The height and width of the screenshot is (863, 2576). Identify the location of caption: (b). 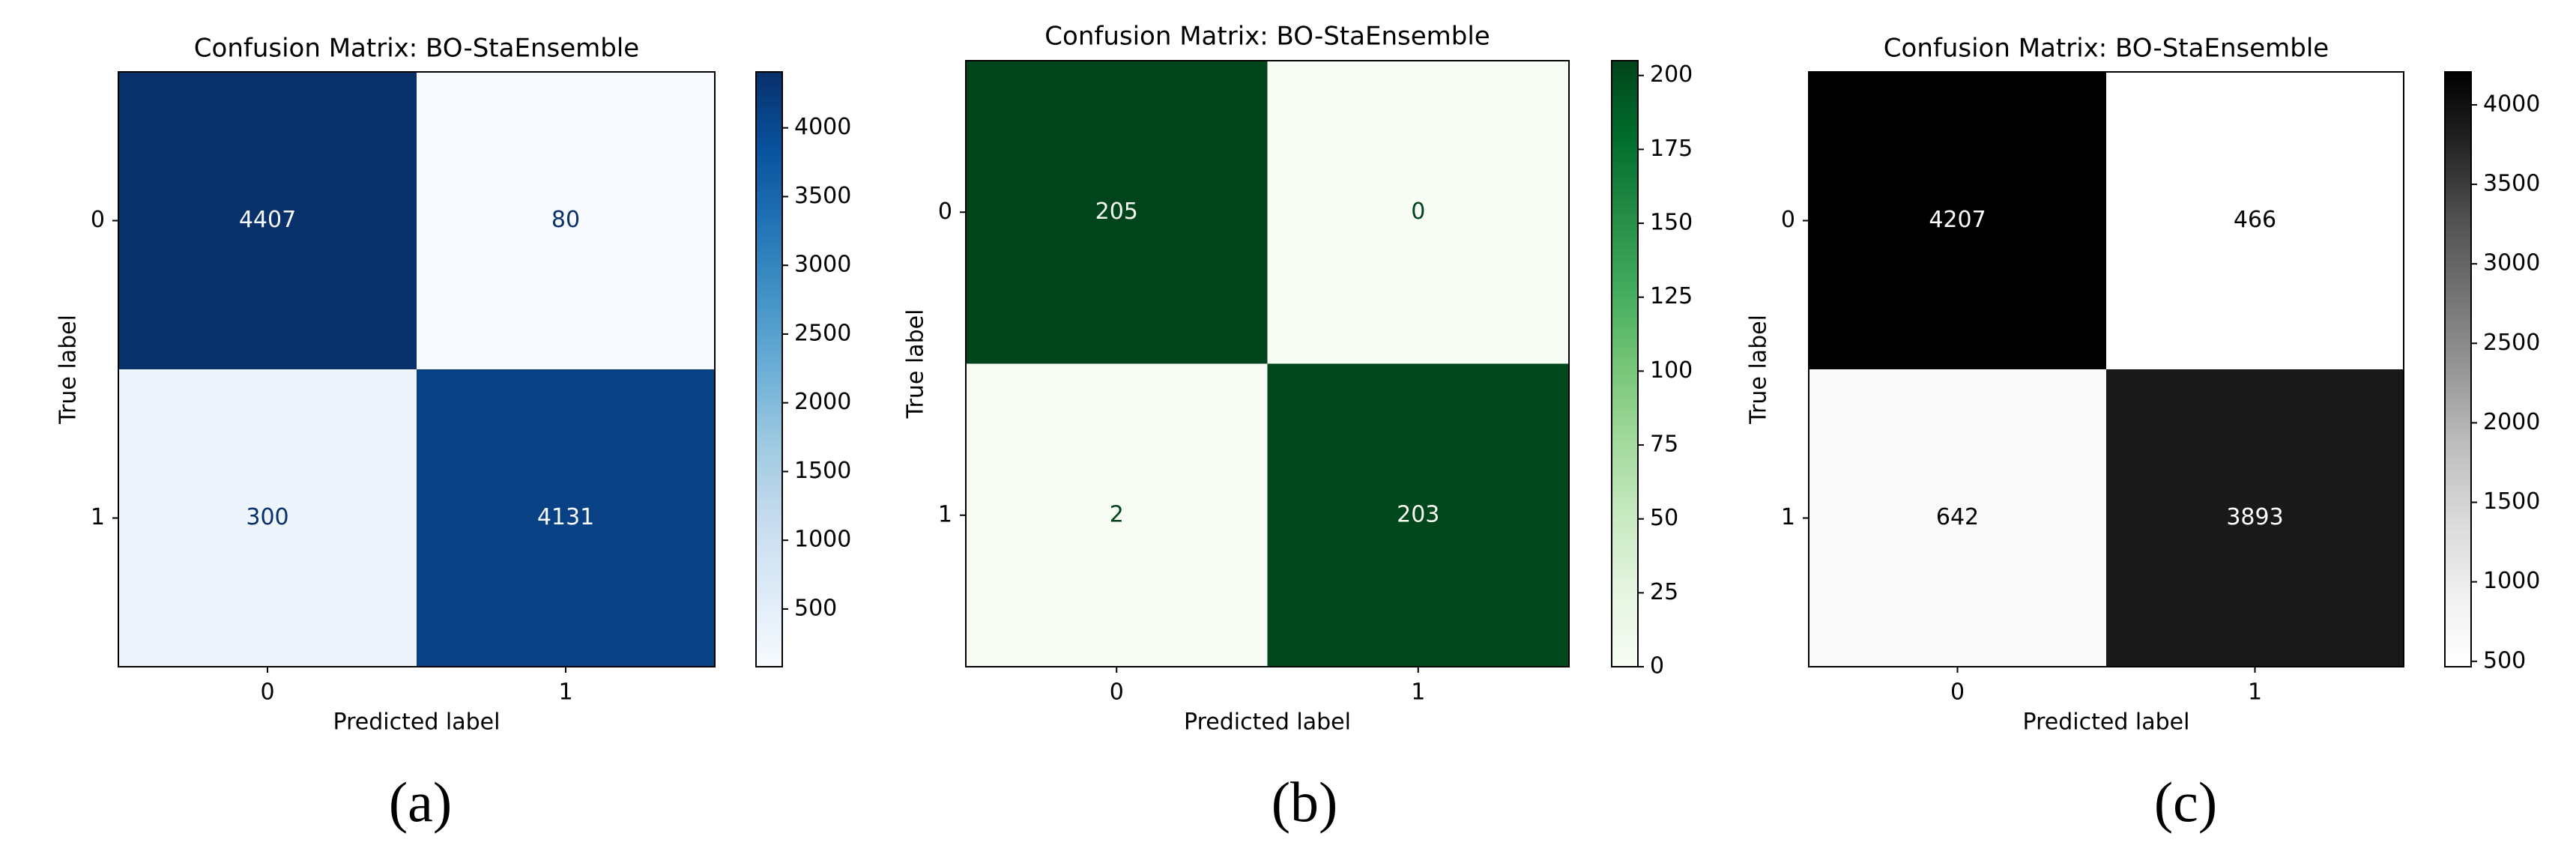
(1305, 802).